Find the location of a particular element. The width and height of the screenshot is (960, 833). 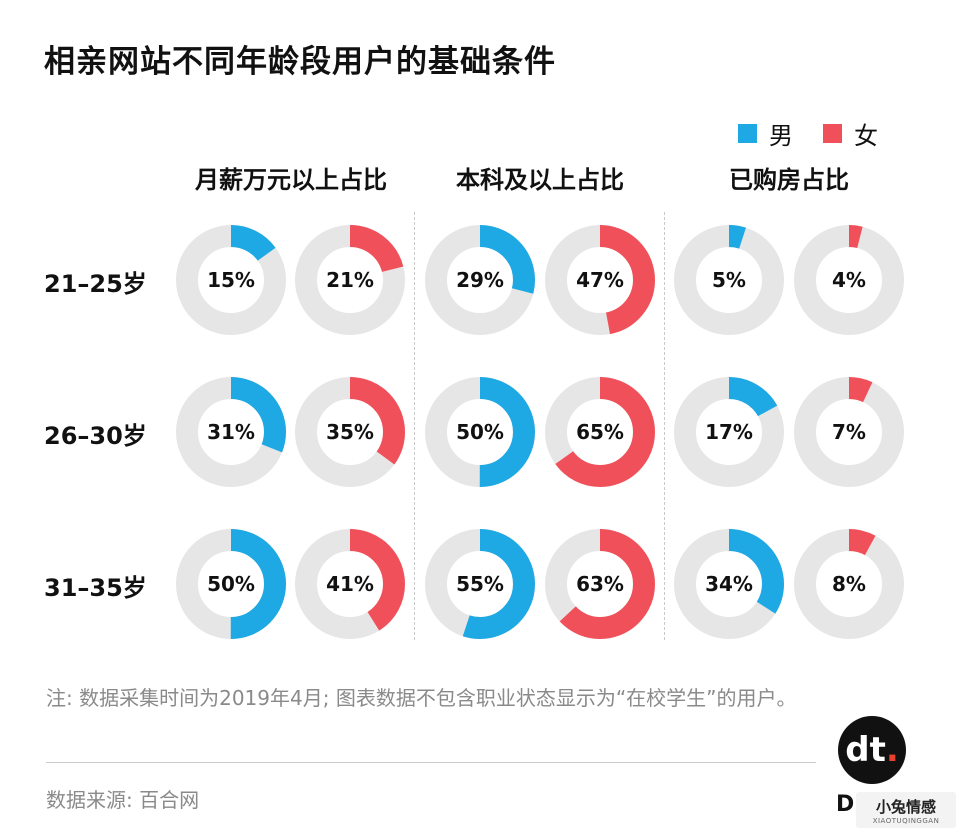

row-label-21-25: 21–25岁 is located at coordinates (95, 284).